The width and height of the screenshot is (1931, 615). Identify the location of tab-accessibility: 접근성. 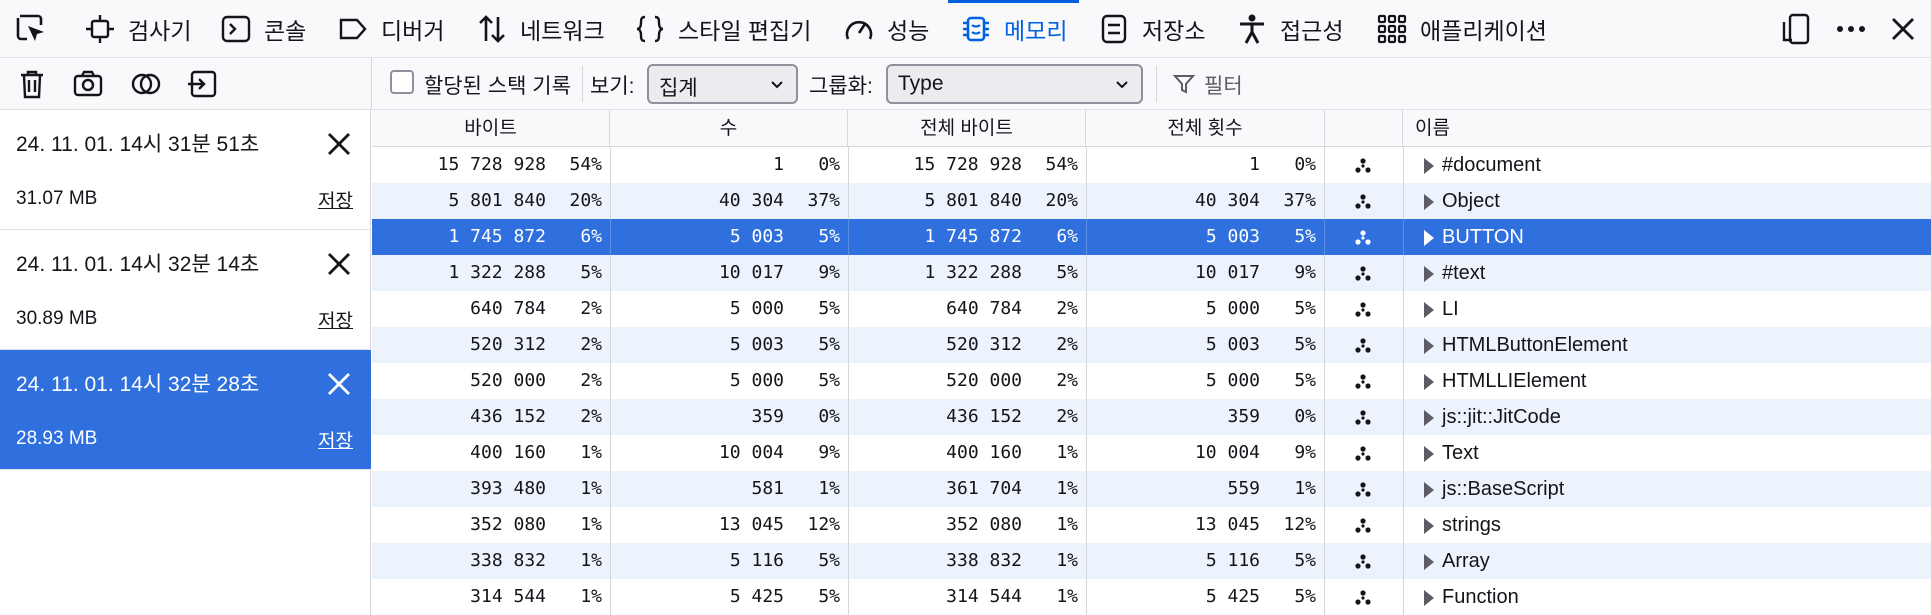
(1289, 28).